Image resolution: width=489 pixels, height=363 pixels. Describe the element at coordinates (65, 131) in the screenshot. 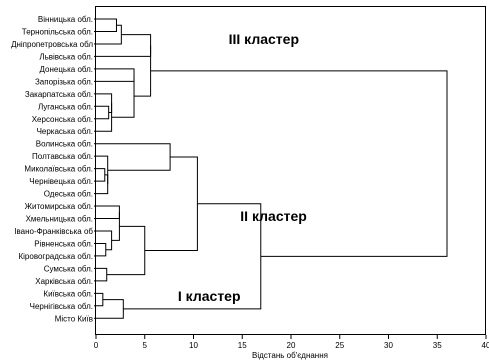

I see `leaf-label: Черкаська обл.` at that location.